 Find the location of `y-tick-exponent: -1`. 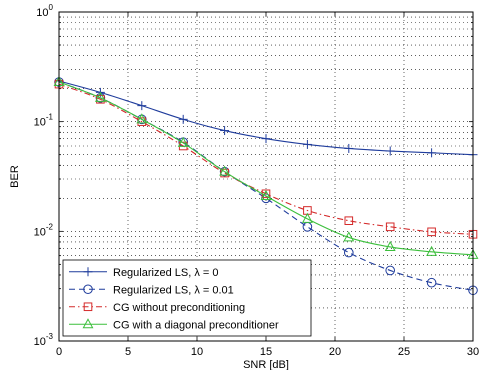

y-tick-exponent: -1 is located at coordinates (50, 117).